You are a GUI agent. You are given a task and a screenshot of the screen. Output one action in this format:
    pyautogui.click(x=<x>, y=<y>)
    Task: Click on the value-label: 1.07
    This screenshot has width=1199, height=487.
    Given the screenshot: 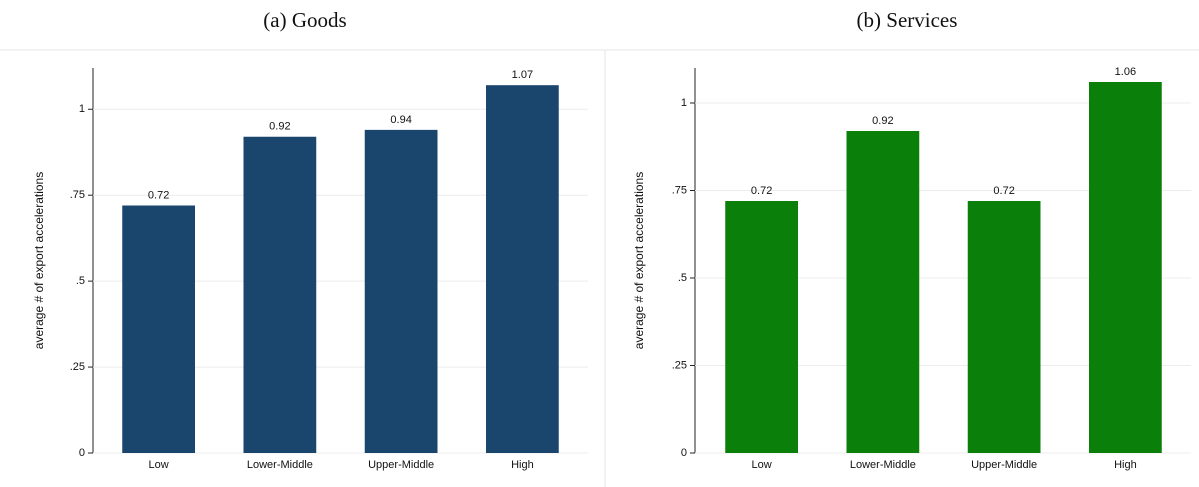 What is the action you would take?
    pyautogui.click(x=522, y=75)
    